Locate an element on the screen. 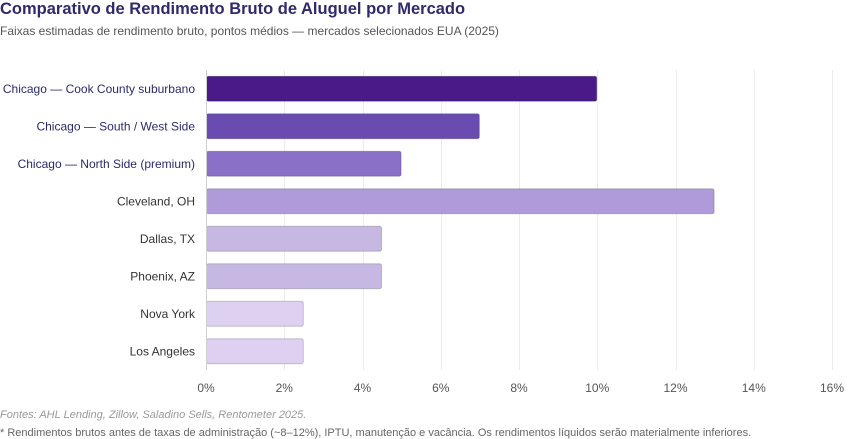 This screenshot has height=439, width=848. x-tick-label: 2% is located at coordinates (285, 388).